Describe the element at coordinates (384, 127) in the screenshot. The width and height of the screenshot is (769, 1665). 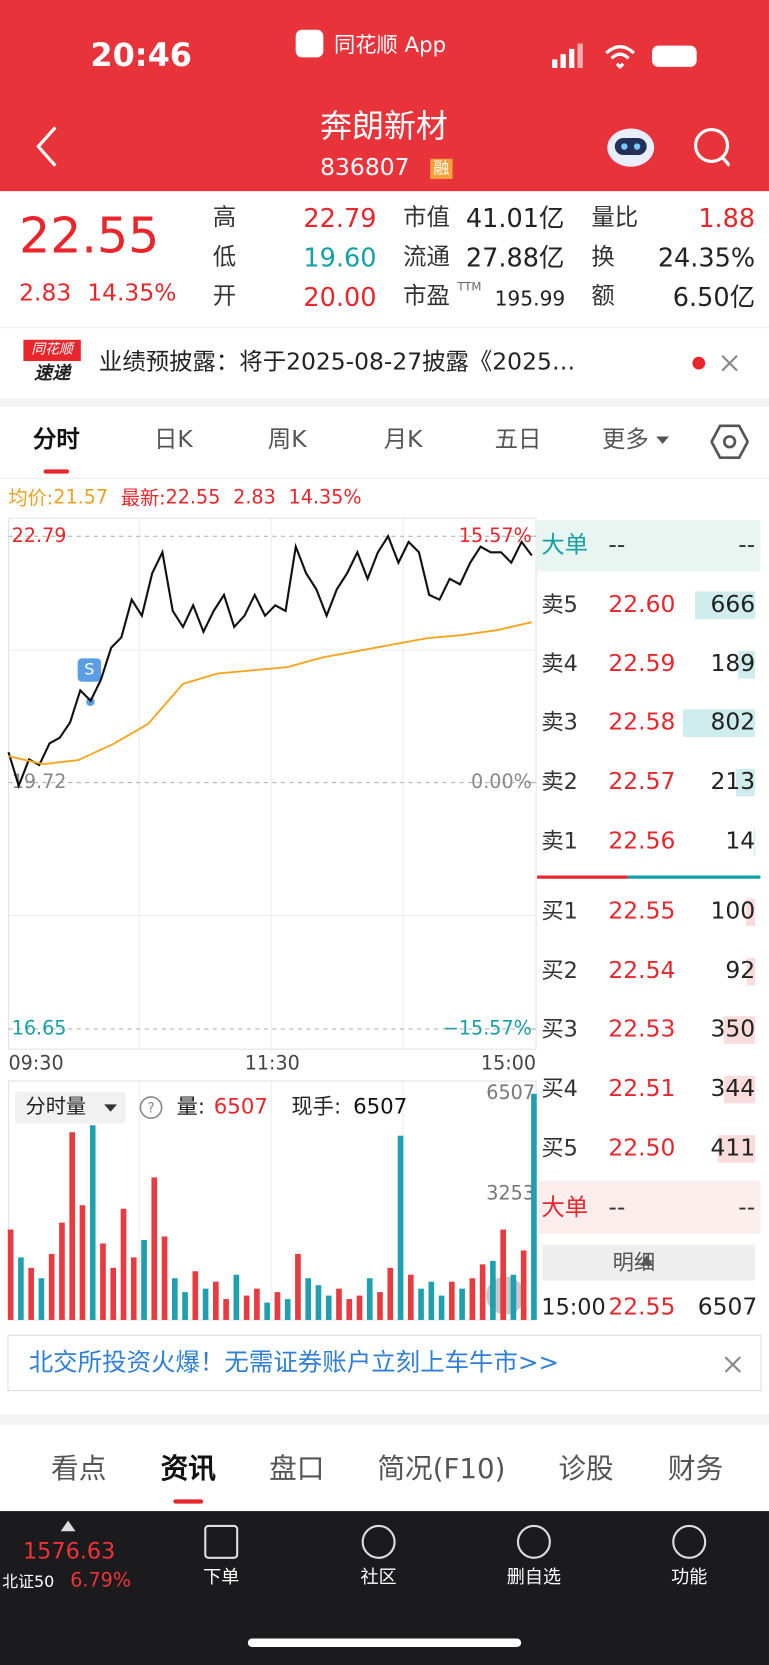
I see `stock-name: 奔朗新材` at that location.